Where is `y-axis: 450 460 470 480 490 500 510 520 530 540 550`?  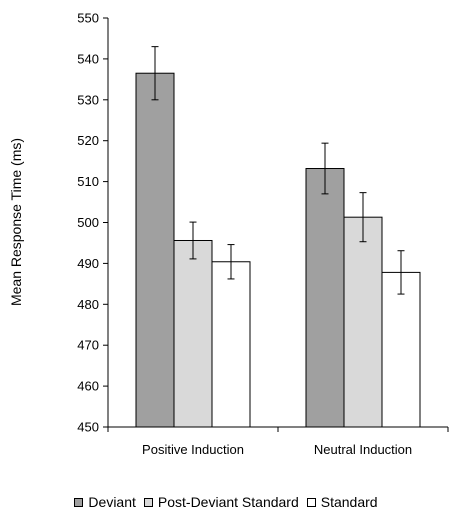 y-axis: 450 460 470 480 490 500 510 520 530 540 550 is located at coordinates (93, 223).